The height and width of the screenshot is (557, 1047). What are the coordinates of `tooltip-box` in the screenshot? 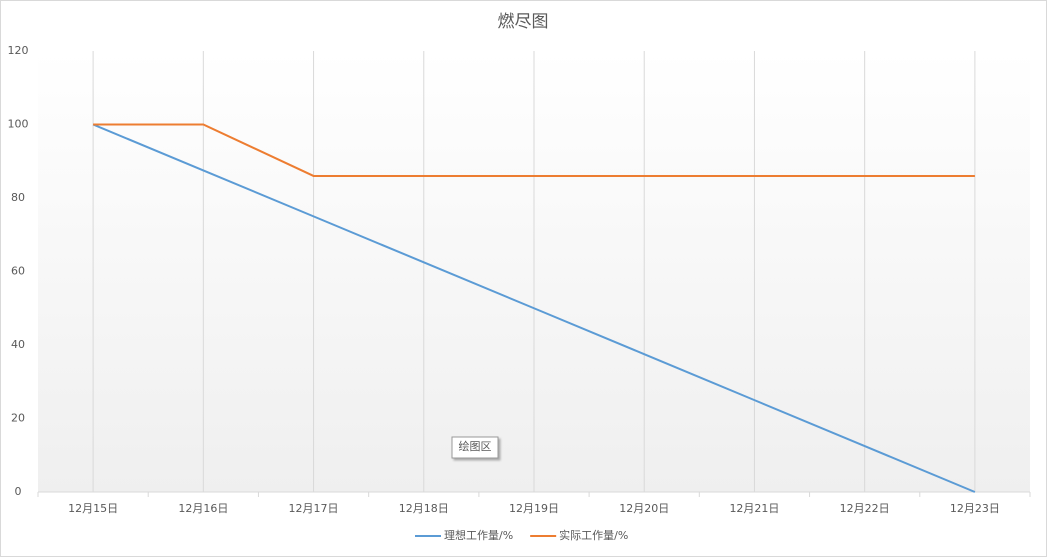 It's located at (475, 447).